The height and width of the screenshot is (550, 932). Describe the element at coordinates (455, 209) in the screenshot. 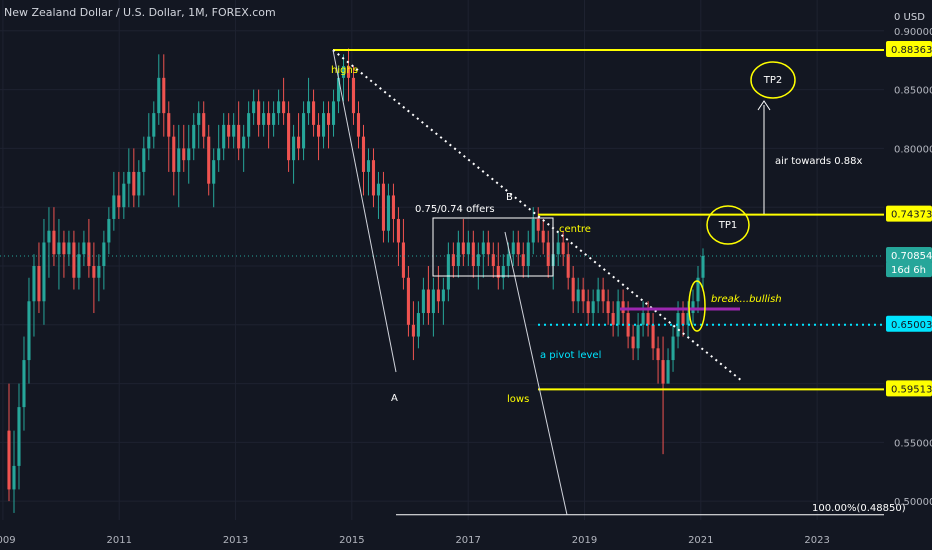

I see `offers-label: 0.75/0.74 offers` at that location.